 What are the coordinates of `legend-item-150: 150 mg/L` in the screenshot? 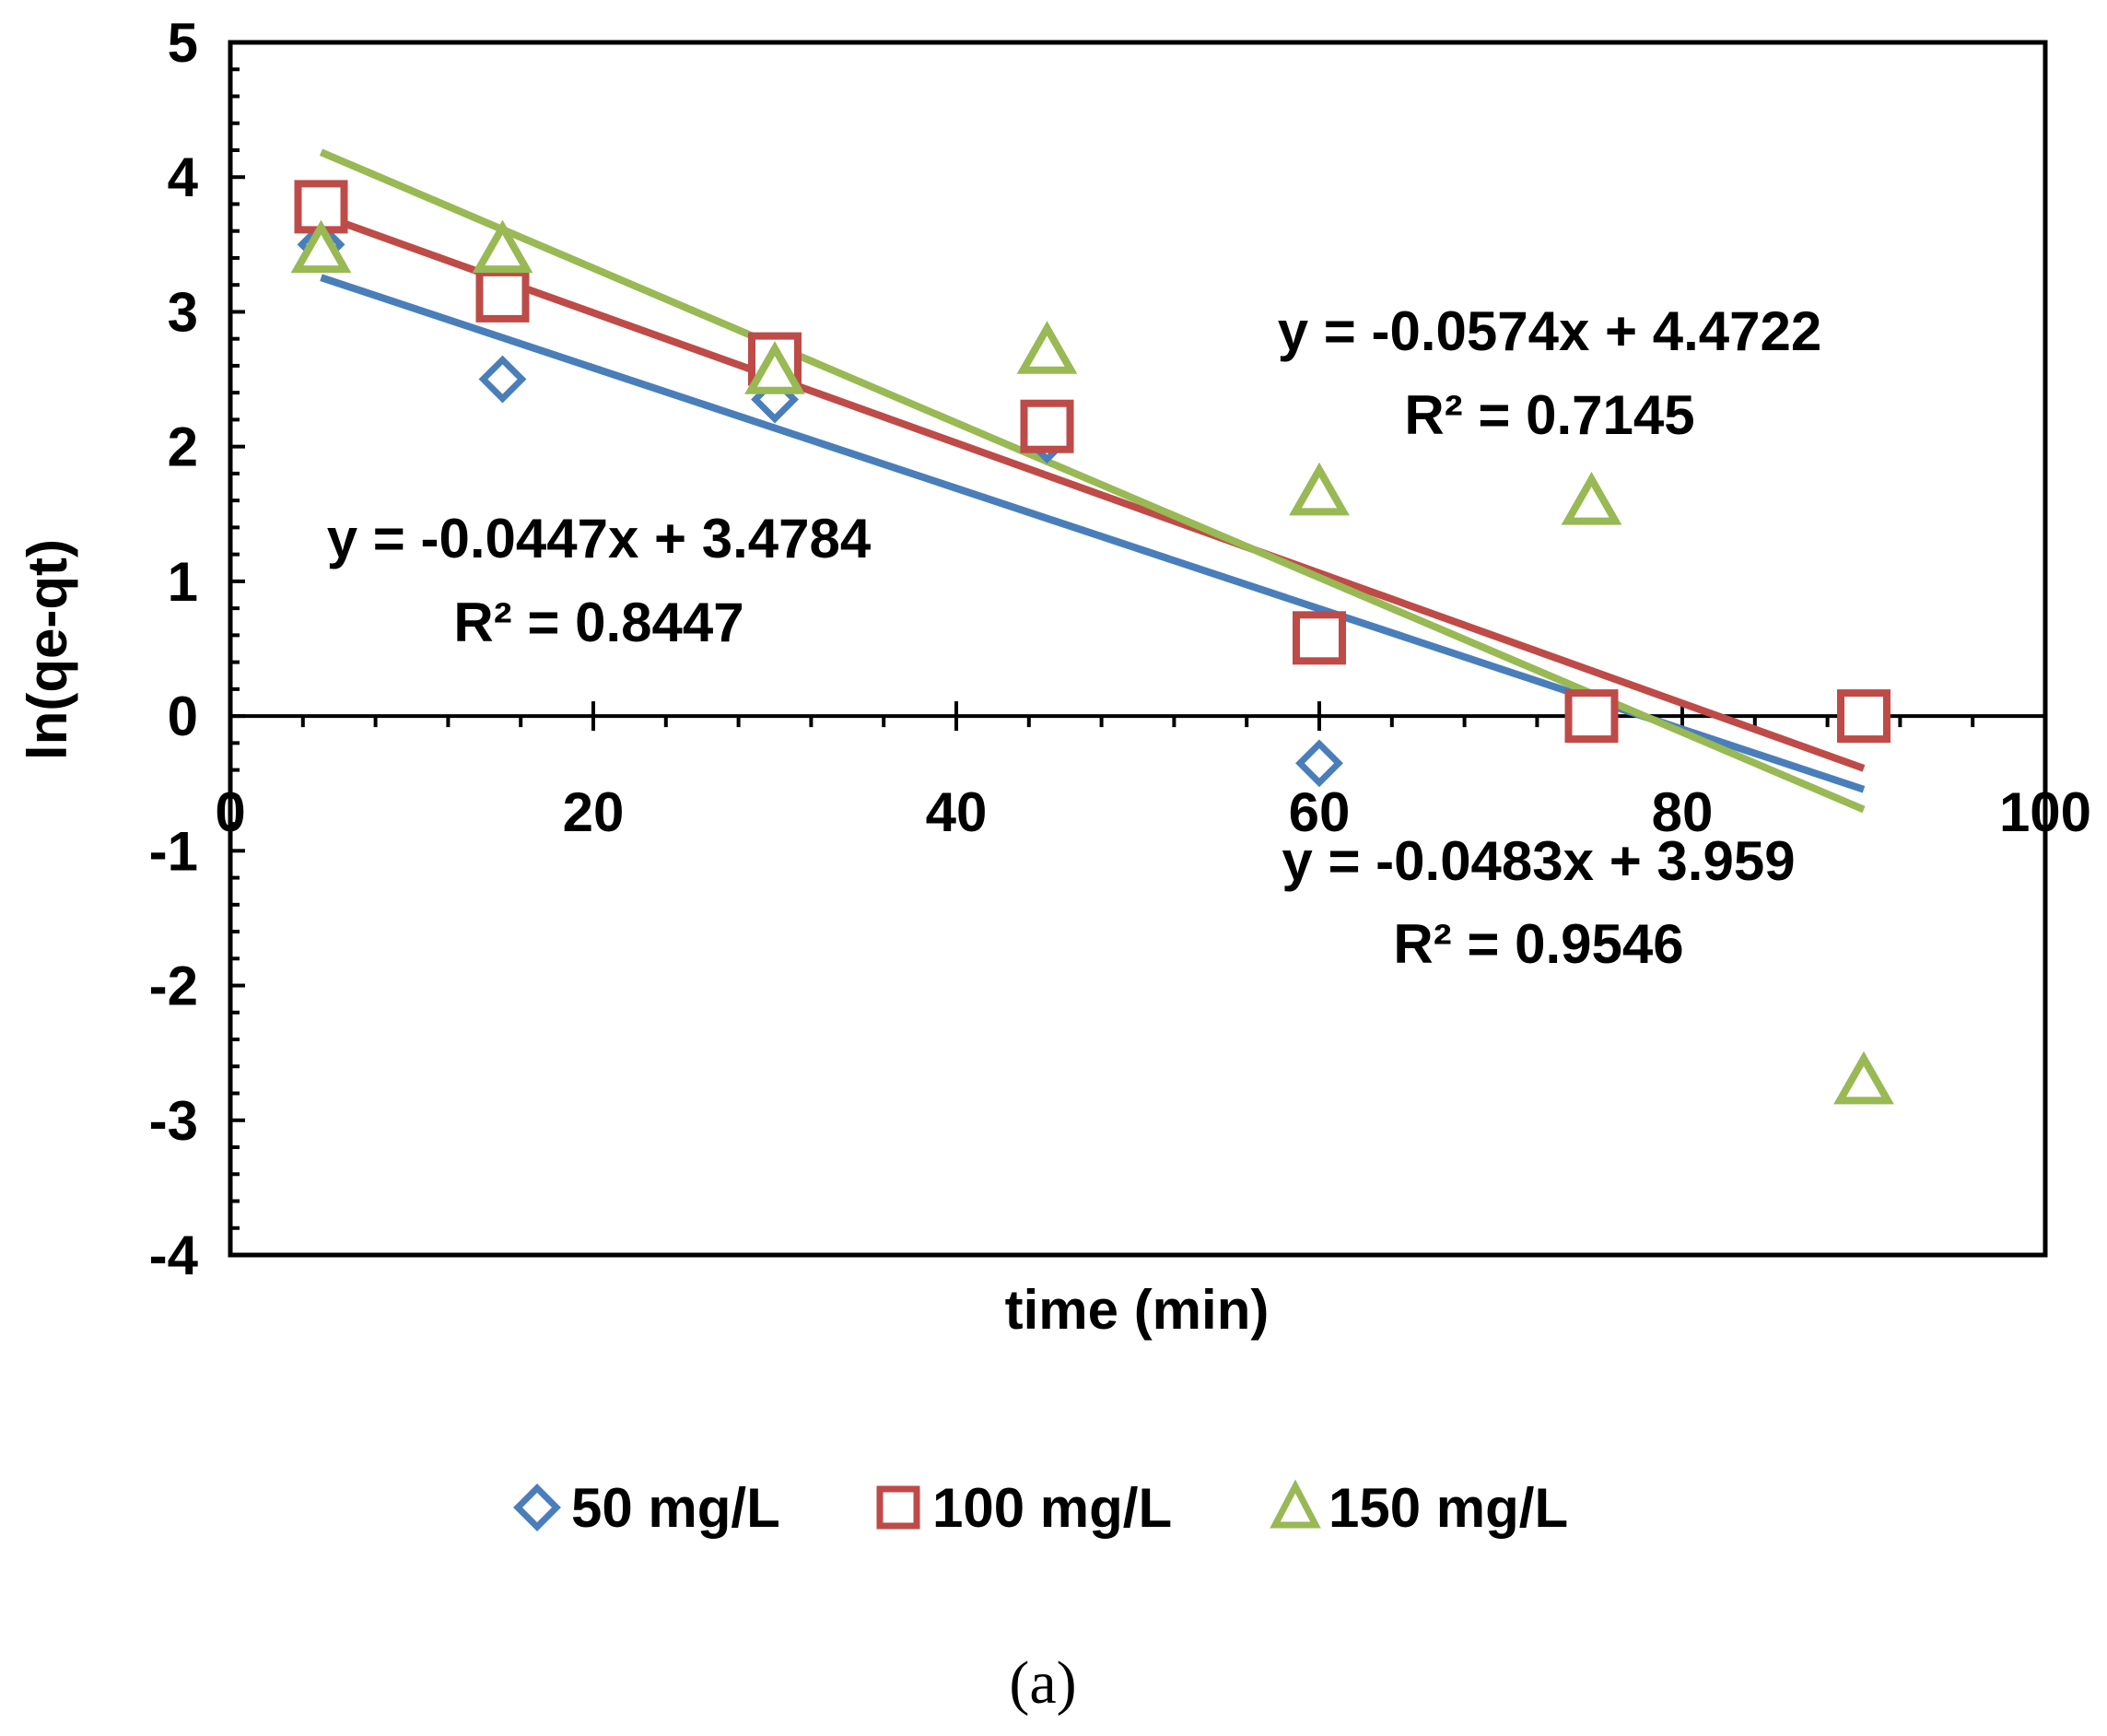 It's located at (1419, 1508).